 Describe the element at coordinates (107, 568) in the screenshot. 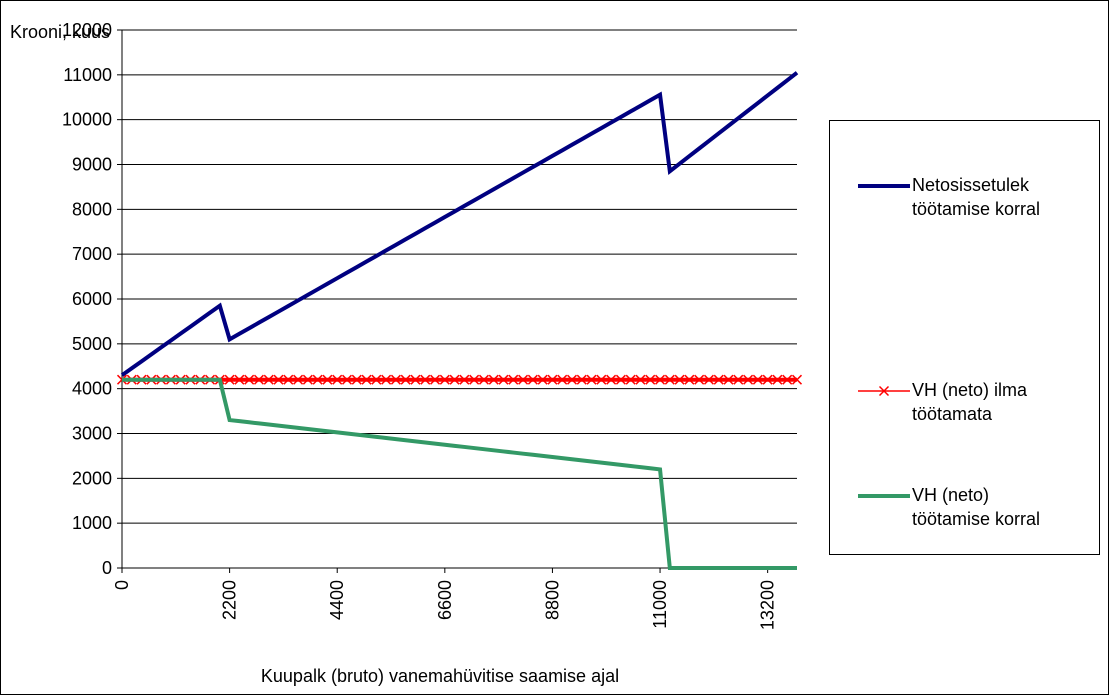

I see `y-tick-label: 0` at that location.